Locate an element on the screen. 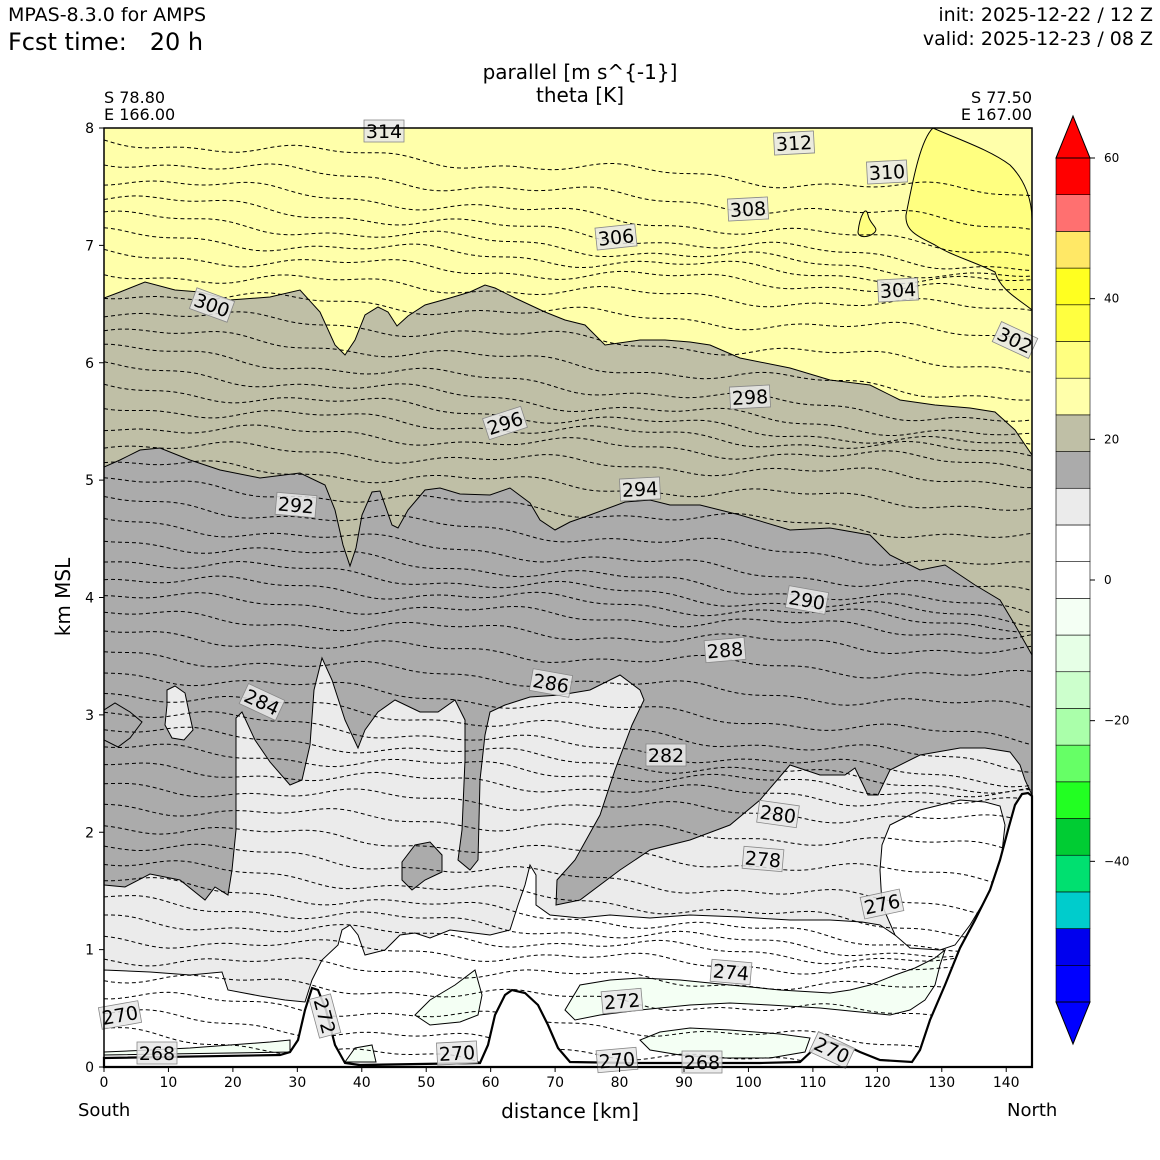  model-title: MPAS-8.3.0 for AMPS is located at coordinates (107, 15).